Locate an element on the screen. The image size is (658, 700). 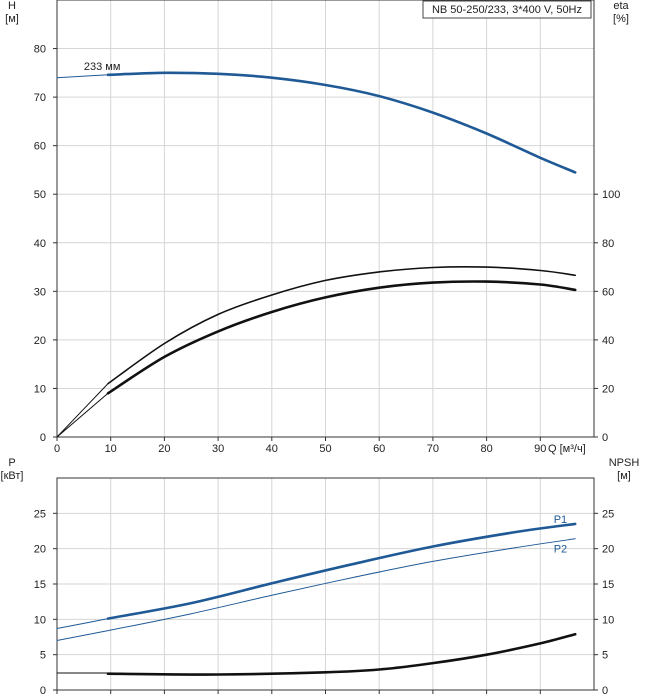
impeller-diameter-label: 233 мм is located at coordinates (102, 67).